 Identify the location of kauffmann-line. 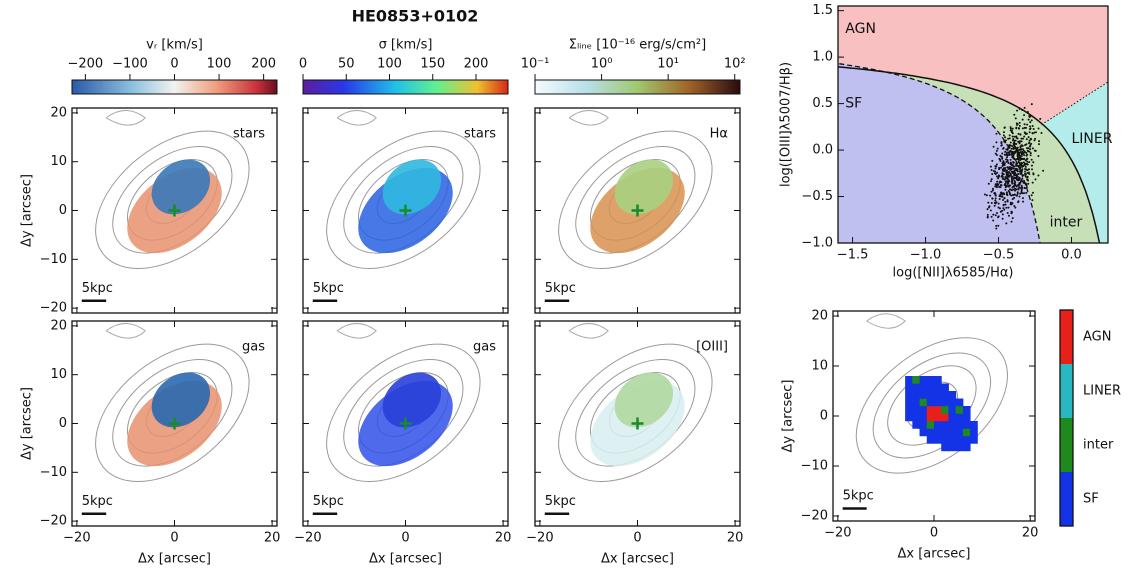
(939, 152).